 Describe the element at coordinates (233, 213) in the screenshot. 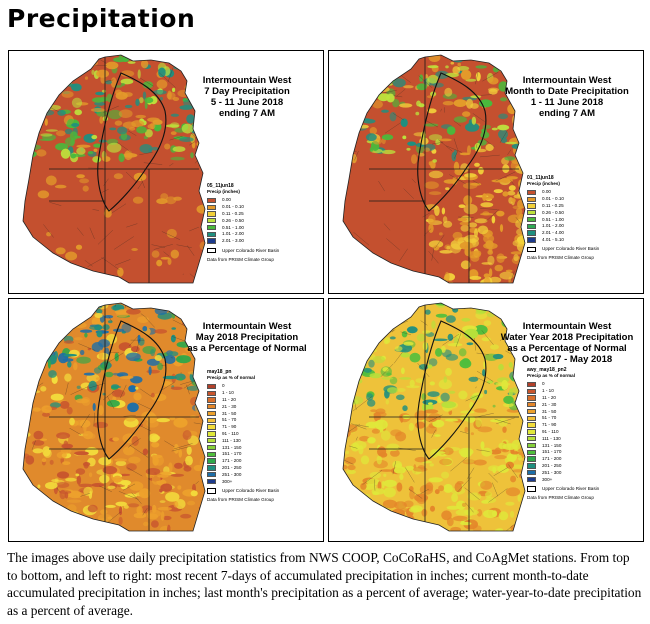

I see `legend-label: 0.11 - 0.25` at that location.